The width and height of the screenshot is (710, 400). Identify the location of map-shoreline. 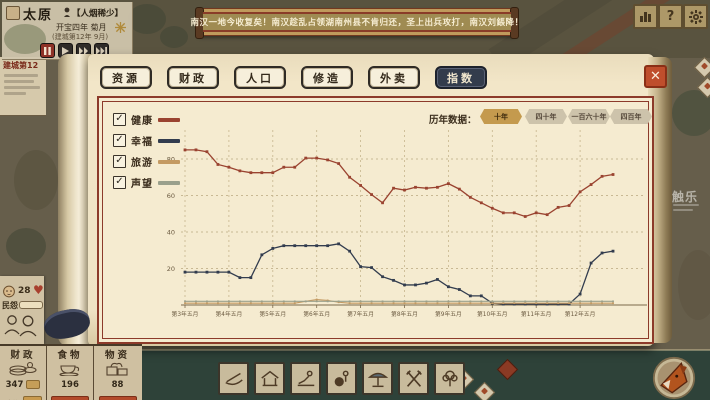
(425, 350).